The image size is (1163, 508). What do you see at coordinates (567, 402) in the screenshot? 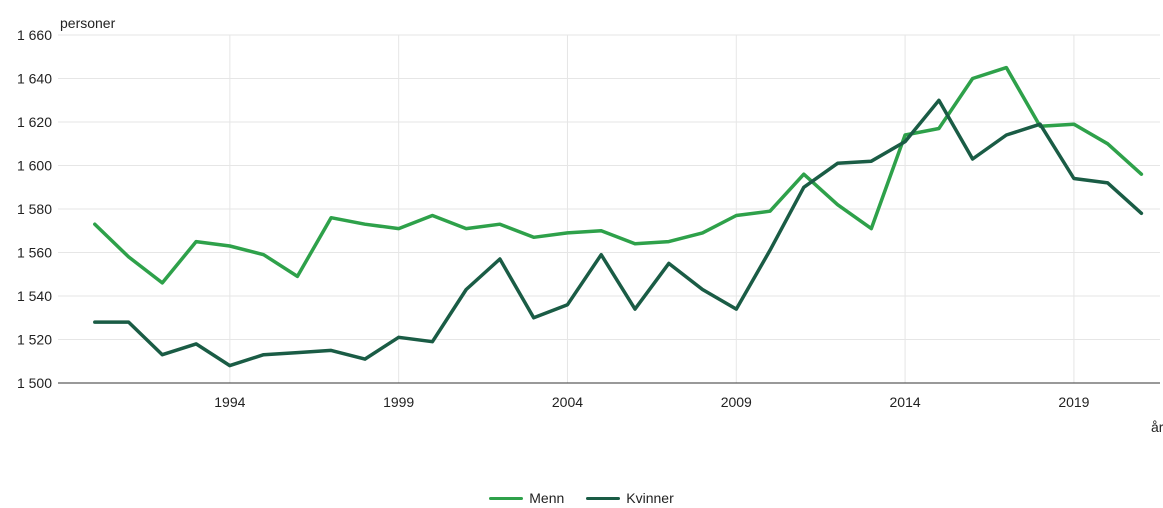
I see `x-tick-label: 2004` at bounding box center [567, 402].